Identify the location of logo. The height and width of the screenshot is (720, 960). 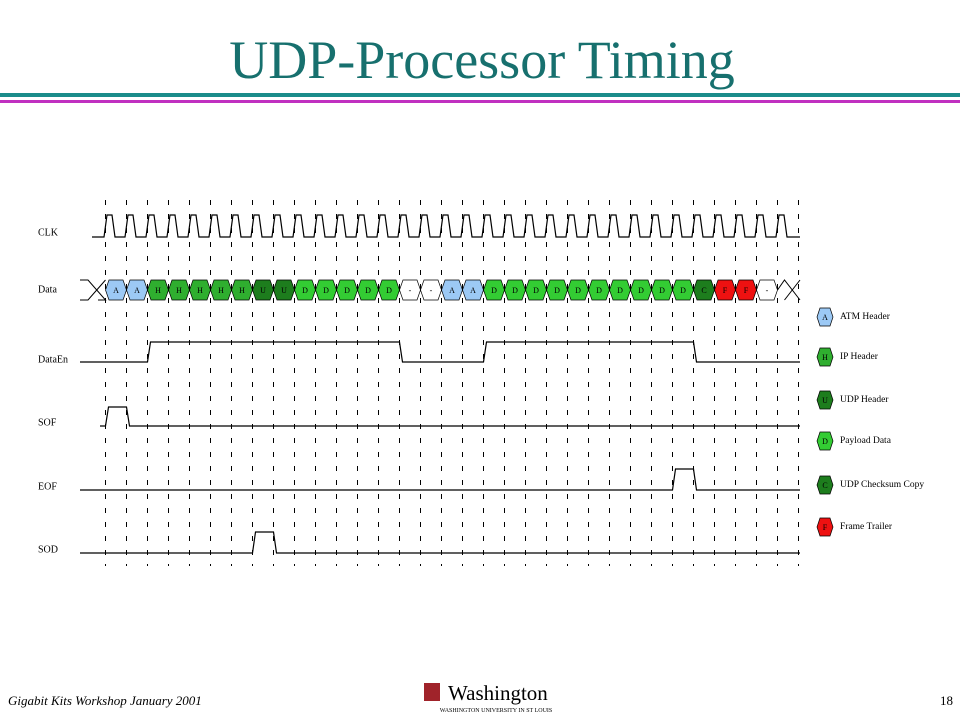
(432, 692).